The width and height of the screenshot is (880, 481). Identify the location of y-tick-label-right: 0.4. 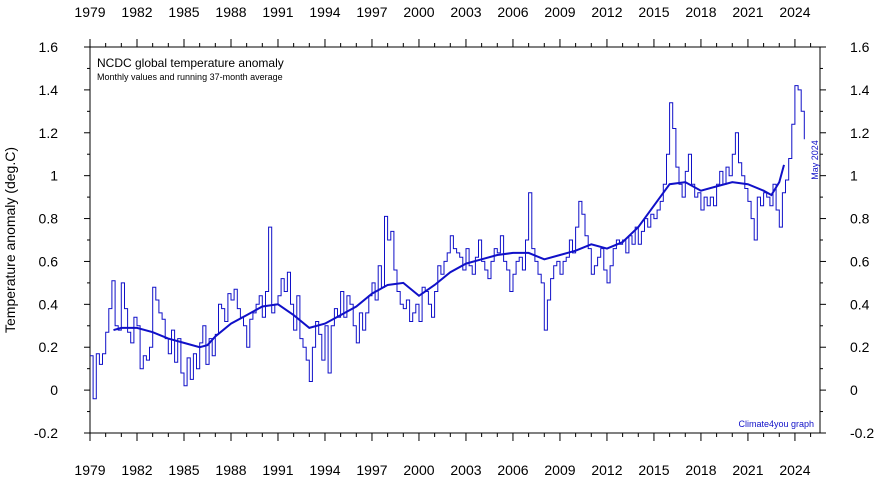
(860, 304).